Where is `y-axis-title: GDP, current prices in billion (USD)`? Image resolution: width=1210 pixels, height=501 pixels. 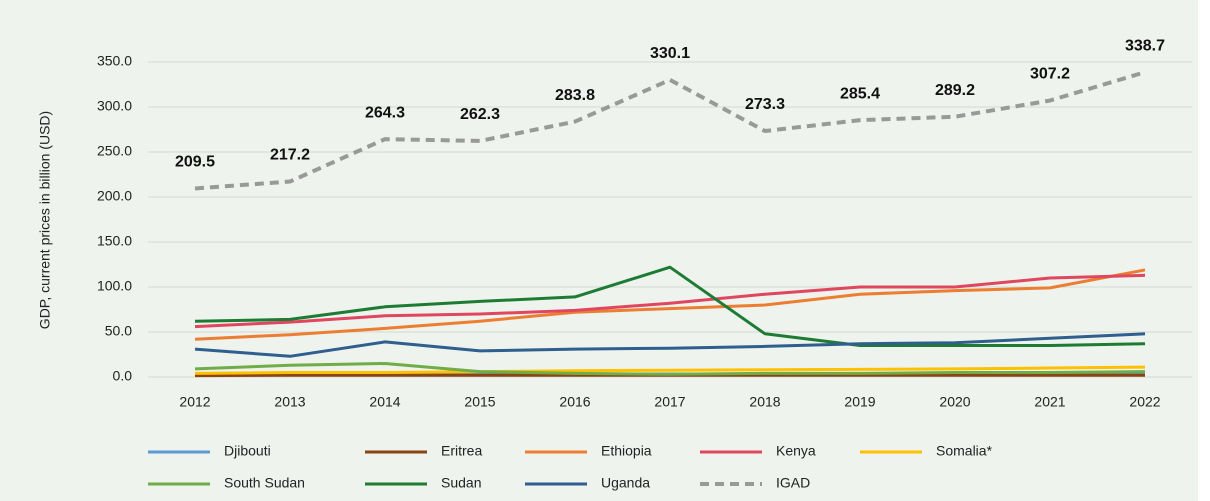 y-axis-title: GDP, current prices in billion (USD) is located at coordinates (45, 220).